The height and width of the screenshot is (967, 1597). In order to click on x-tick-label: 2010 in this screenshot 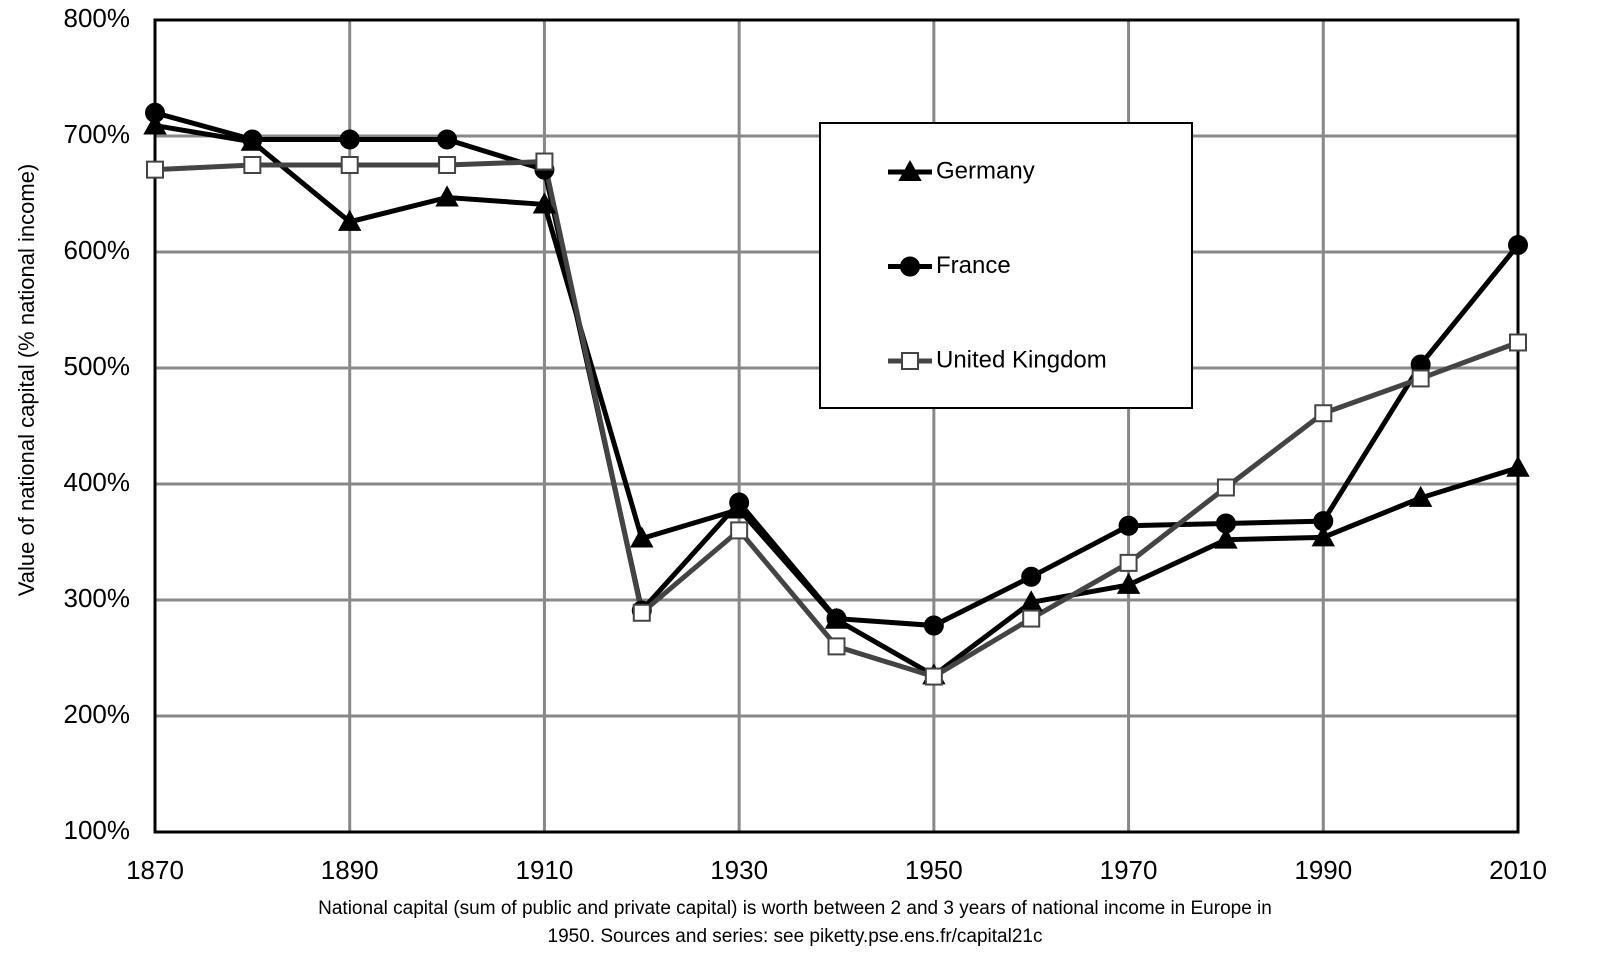, I will do `click(1518, 870)`.